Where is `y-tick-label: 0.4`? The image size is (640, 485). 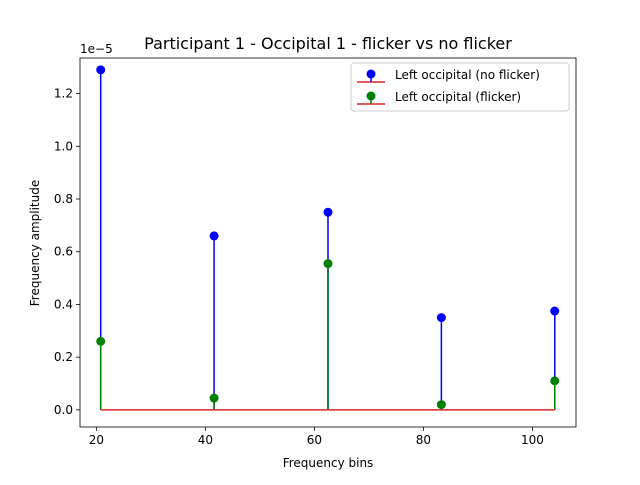 y-tick-label: 0.4 is located at coordinates (63, 304).